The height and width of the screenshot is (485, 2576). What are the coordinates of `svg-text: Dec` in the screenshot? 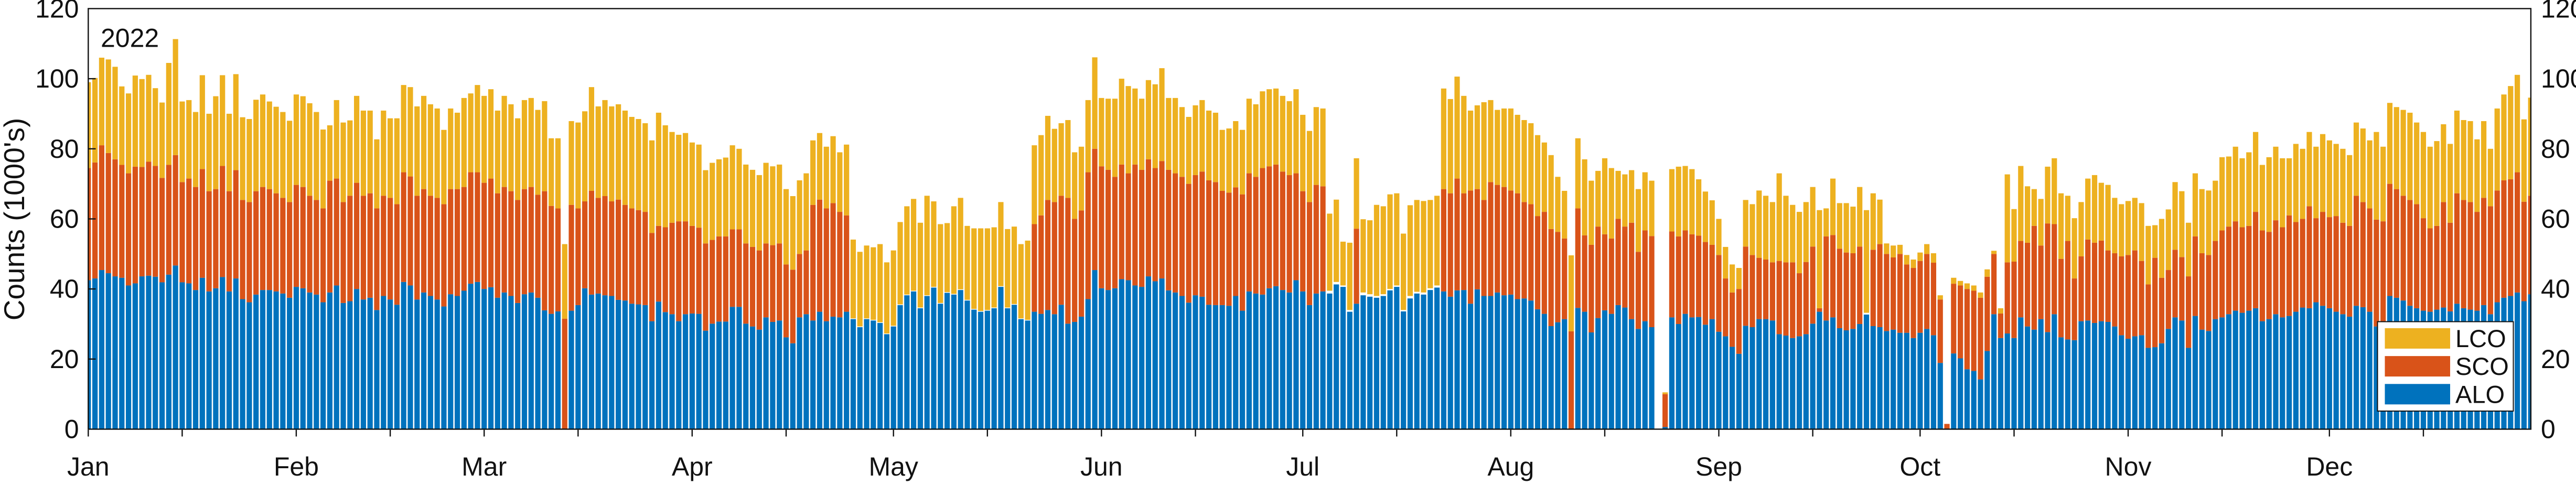 It's located at (2329, 466).